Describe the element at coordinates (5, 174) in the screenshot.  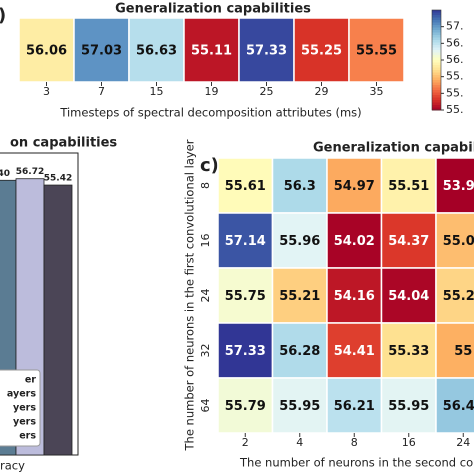
I see `bar-value-label: .40` at that location.